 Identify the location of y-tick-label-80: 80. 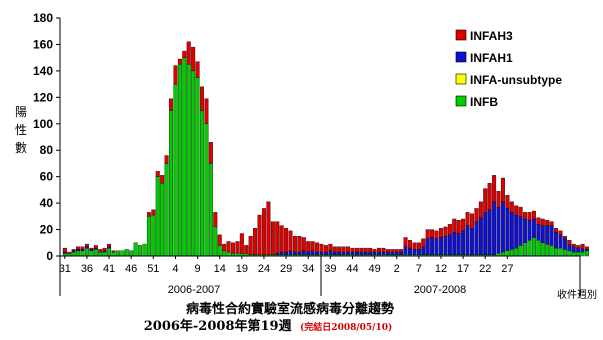
(47, 150).